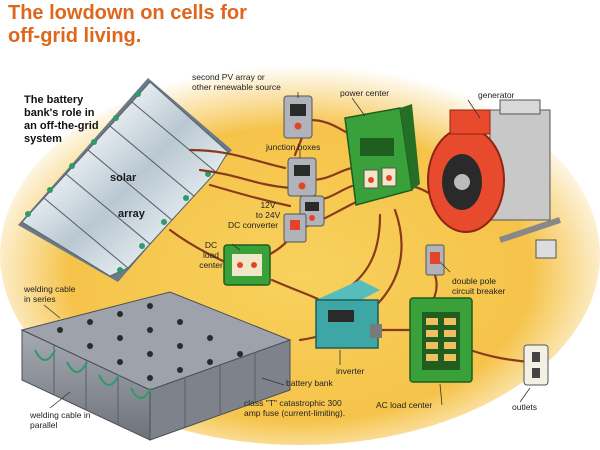 This screenshot has width=600, height=450. Describe the element at coordinates (154, 386) in the screenshot. I see `battery-cell-dividers` at that location.